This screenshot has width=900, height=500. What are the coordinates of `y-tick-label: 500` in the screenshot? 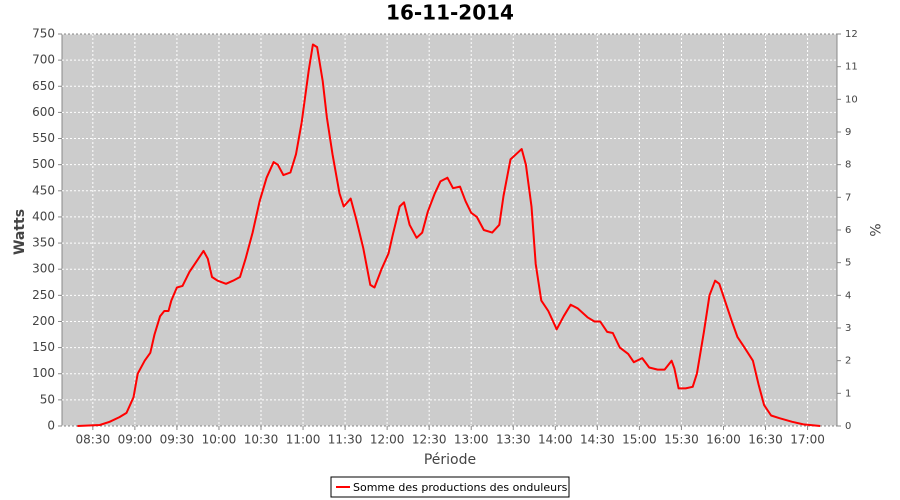 It's located at (43, 164).